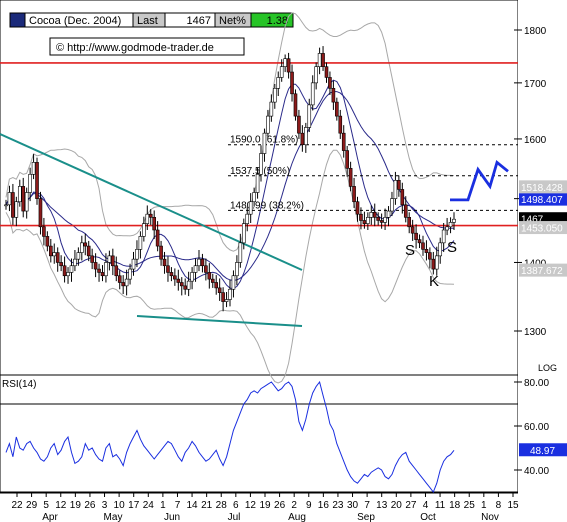  I want to click on x-day-label: 11, so click(440, 505).